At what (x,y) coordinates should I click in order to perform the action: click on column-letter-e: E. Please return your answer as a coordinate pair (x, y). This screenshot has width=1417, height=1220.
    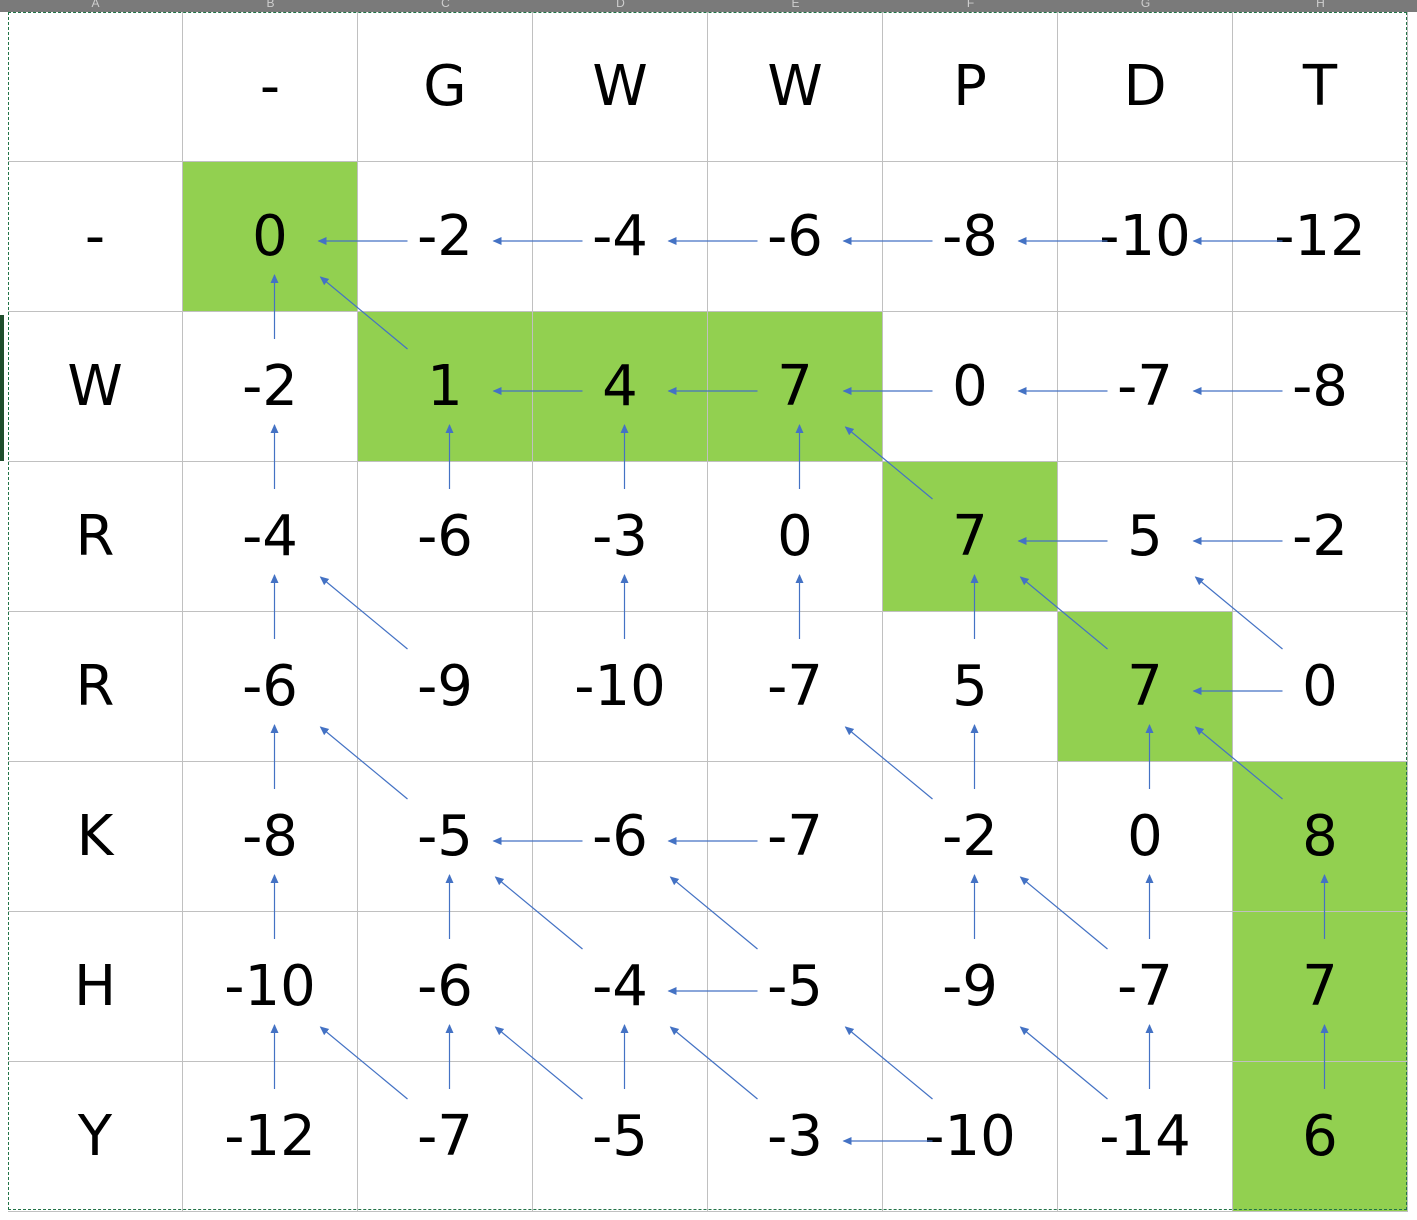
    Looking at the image, I should click on (795, 5).